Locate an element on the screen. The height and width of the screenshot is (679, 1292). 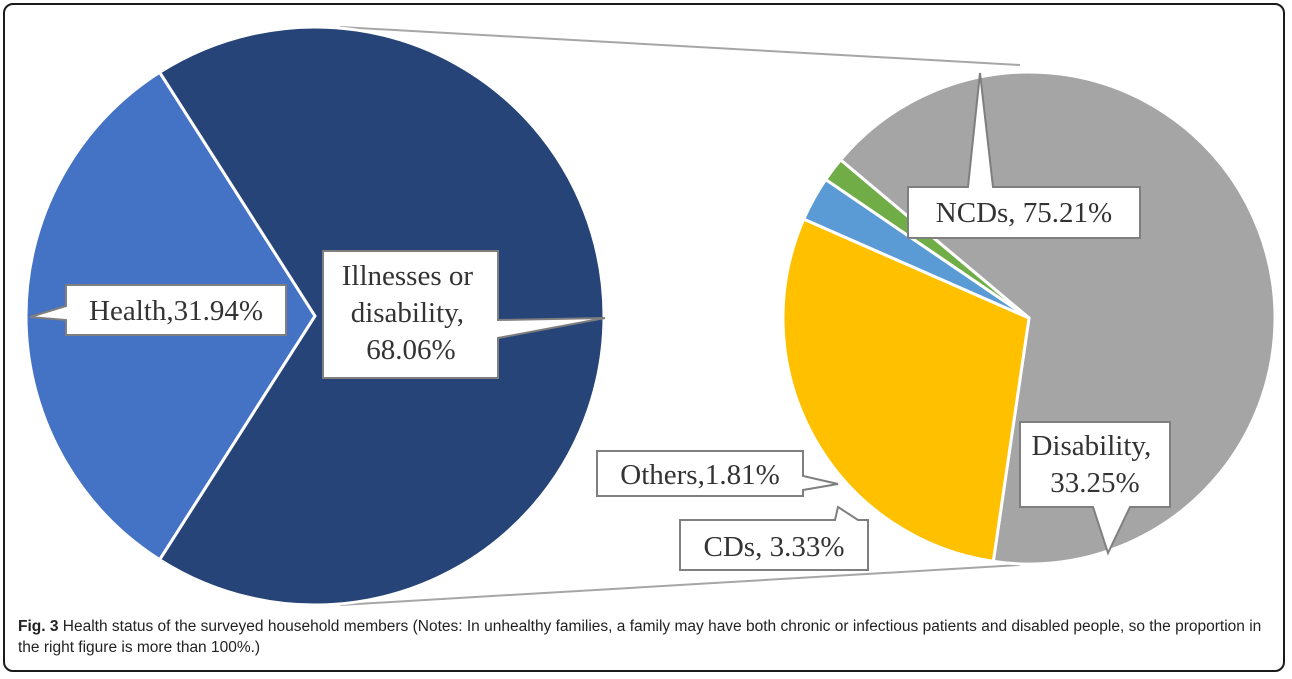
callout-cds: CDs, 3.33% is located at coordinates (774, 538).